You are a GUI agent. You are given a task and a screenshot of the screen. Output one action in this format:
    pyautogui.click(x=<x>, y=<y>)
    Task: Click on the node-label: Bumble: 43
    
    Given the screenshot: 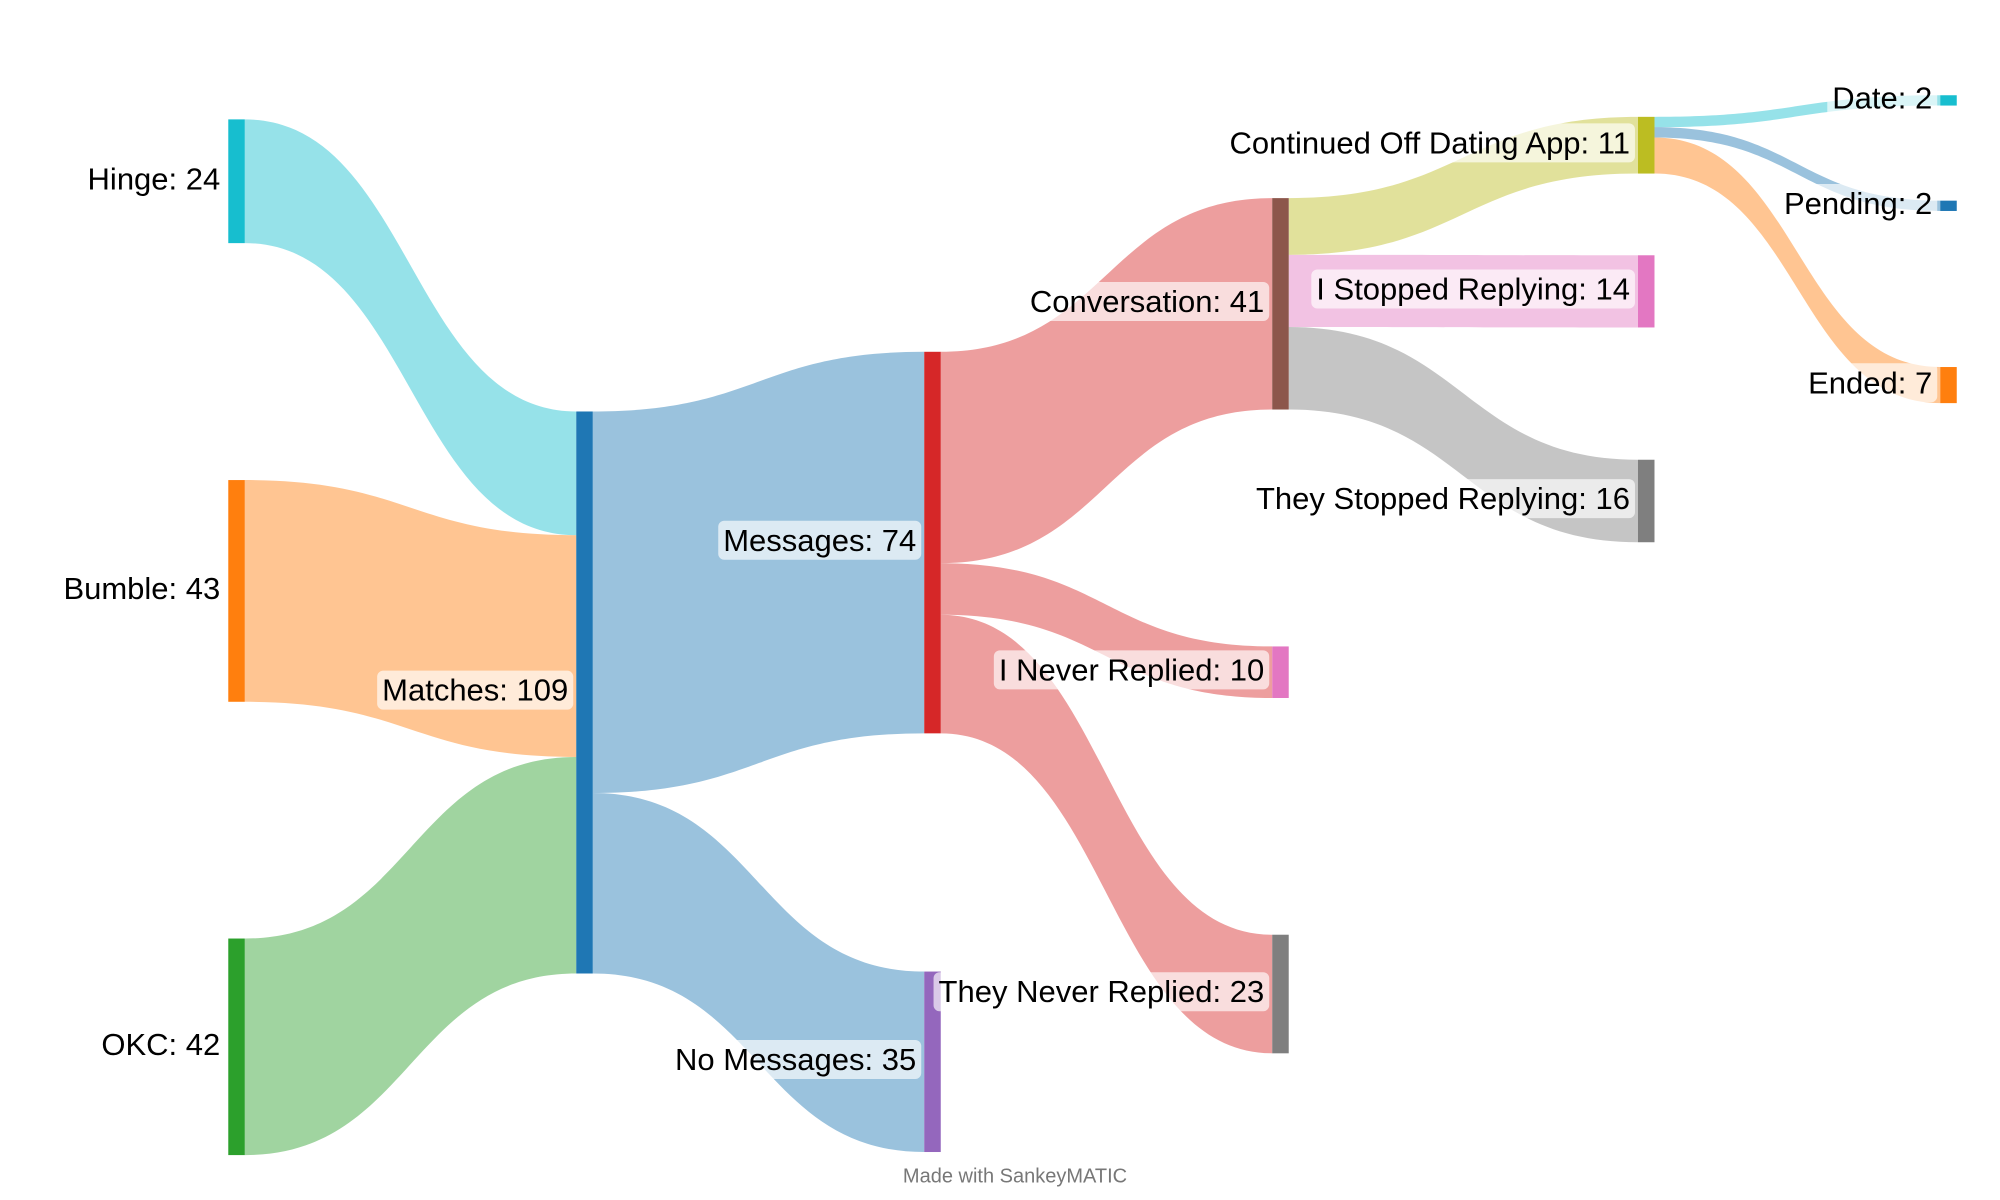 What is the action you would take?
    pyautogui.click(x=141, y=588)
    